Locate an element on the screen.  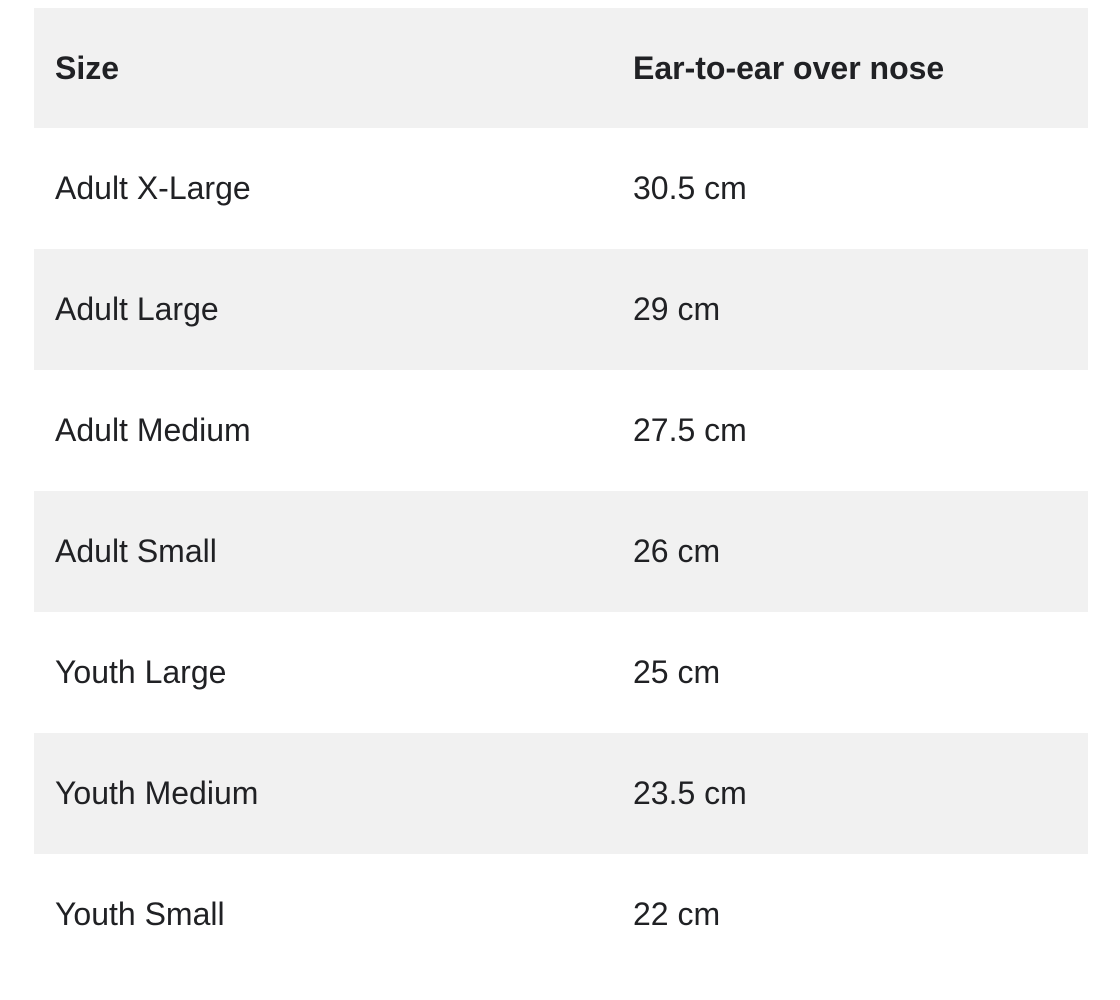
table-row: Adult Large 29 cm is located at coordinates (561, 309).